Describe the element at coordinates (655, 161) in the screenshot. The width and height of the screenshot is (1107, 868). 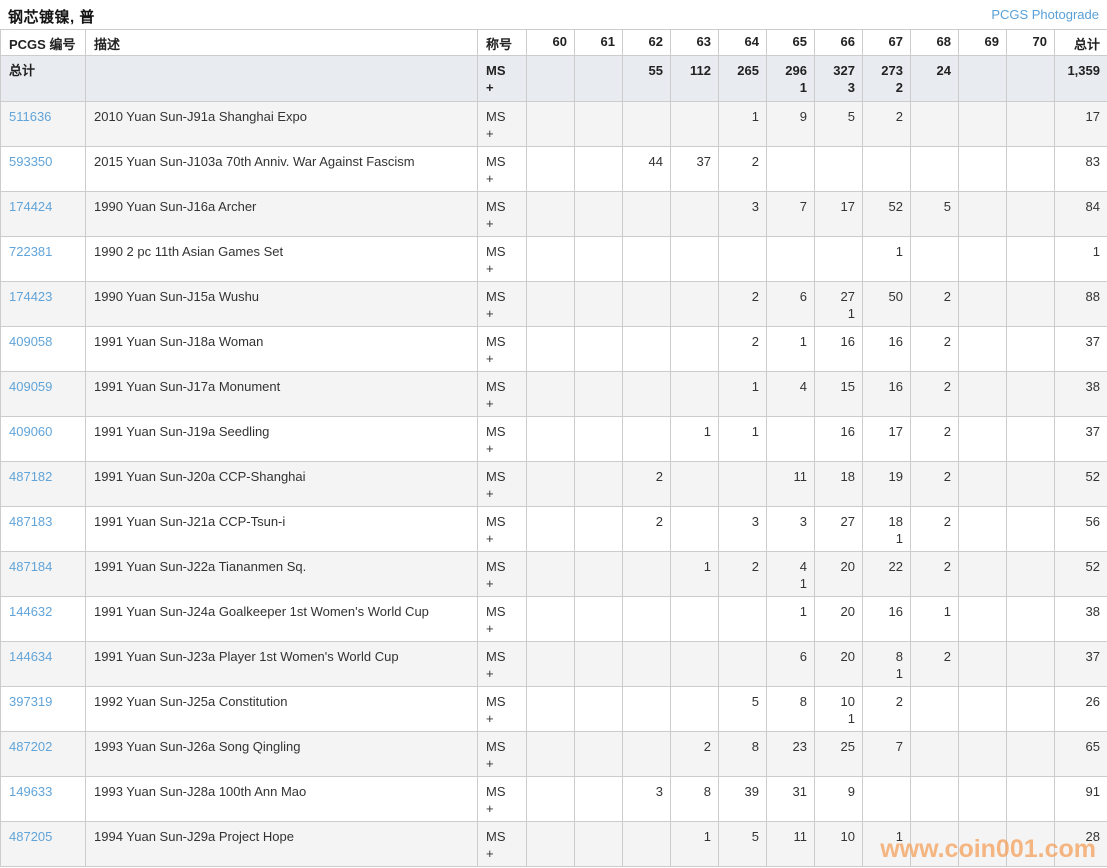
I see `grade-62-count: 44` at that location.